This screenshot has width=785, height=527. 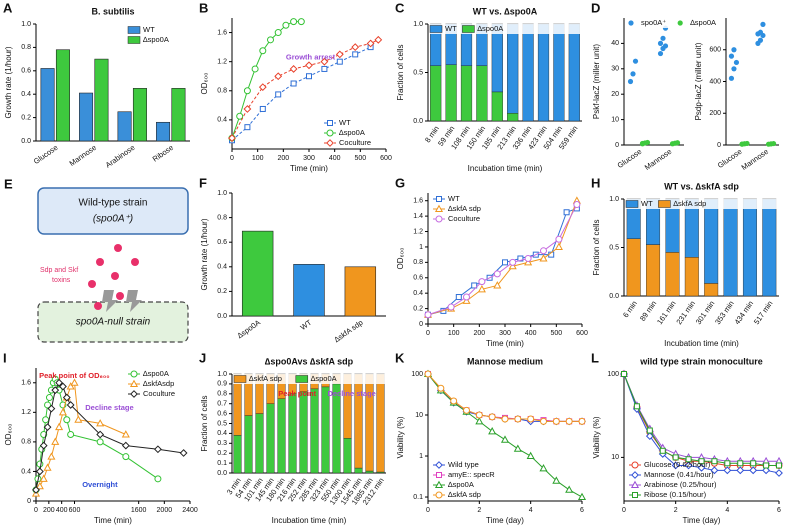 What do you see at coordinates (653, 22) in the screenshot?
I see `legend-label: spo0A⁺` at bounding box center [653, 22].